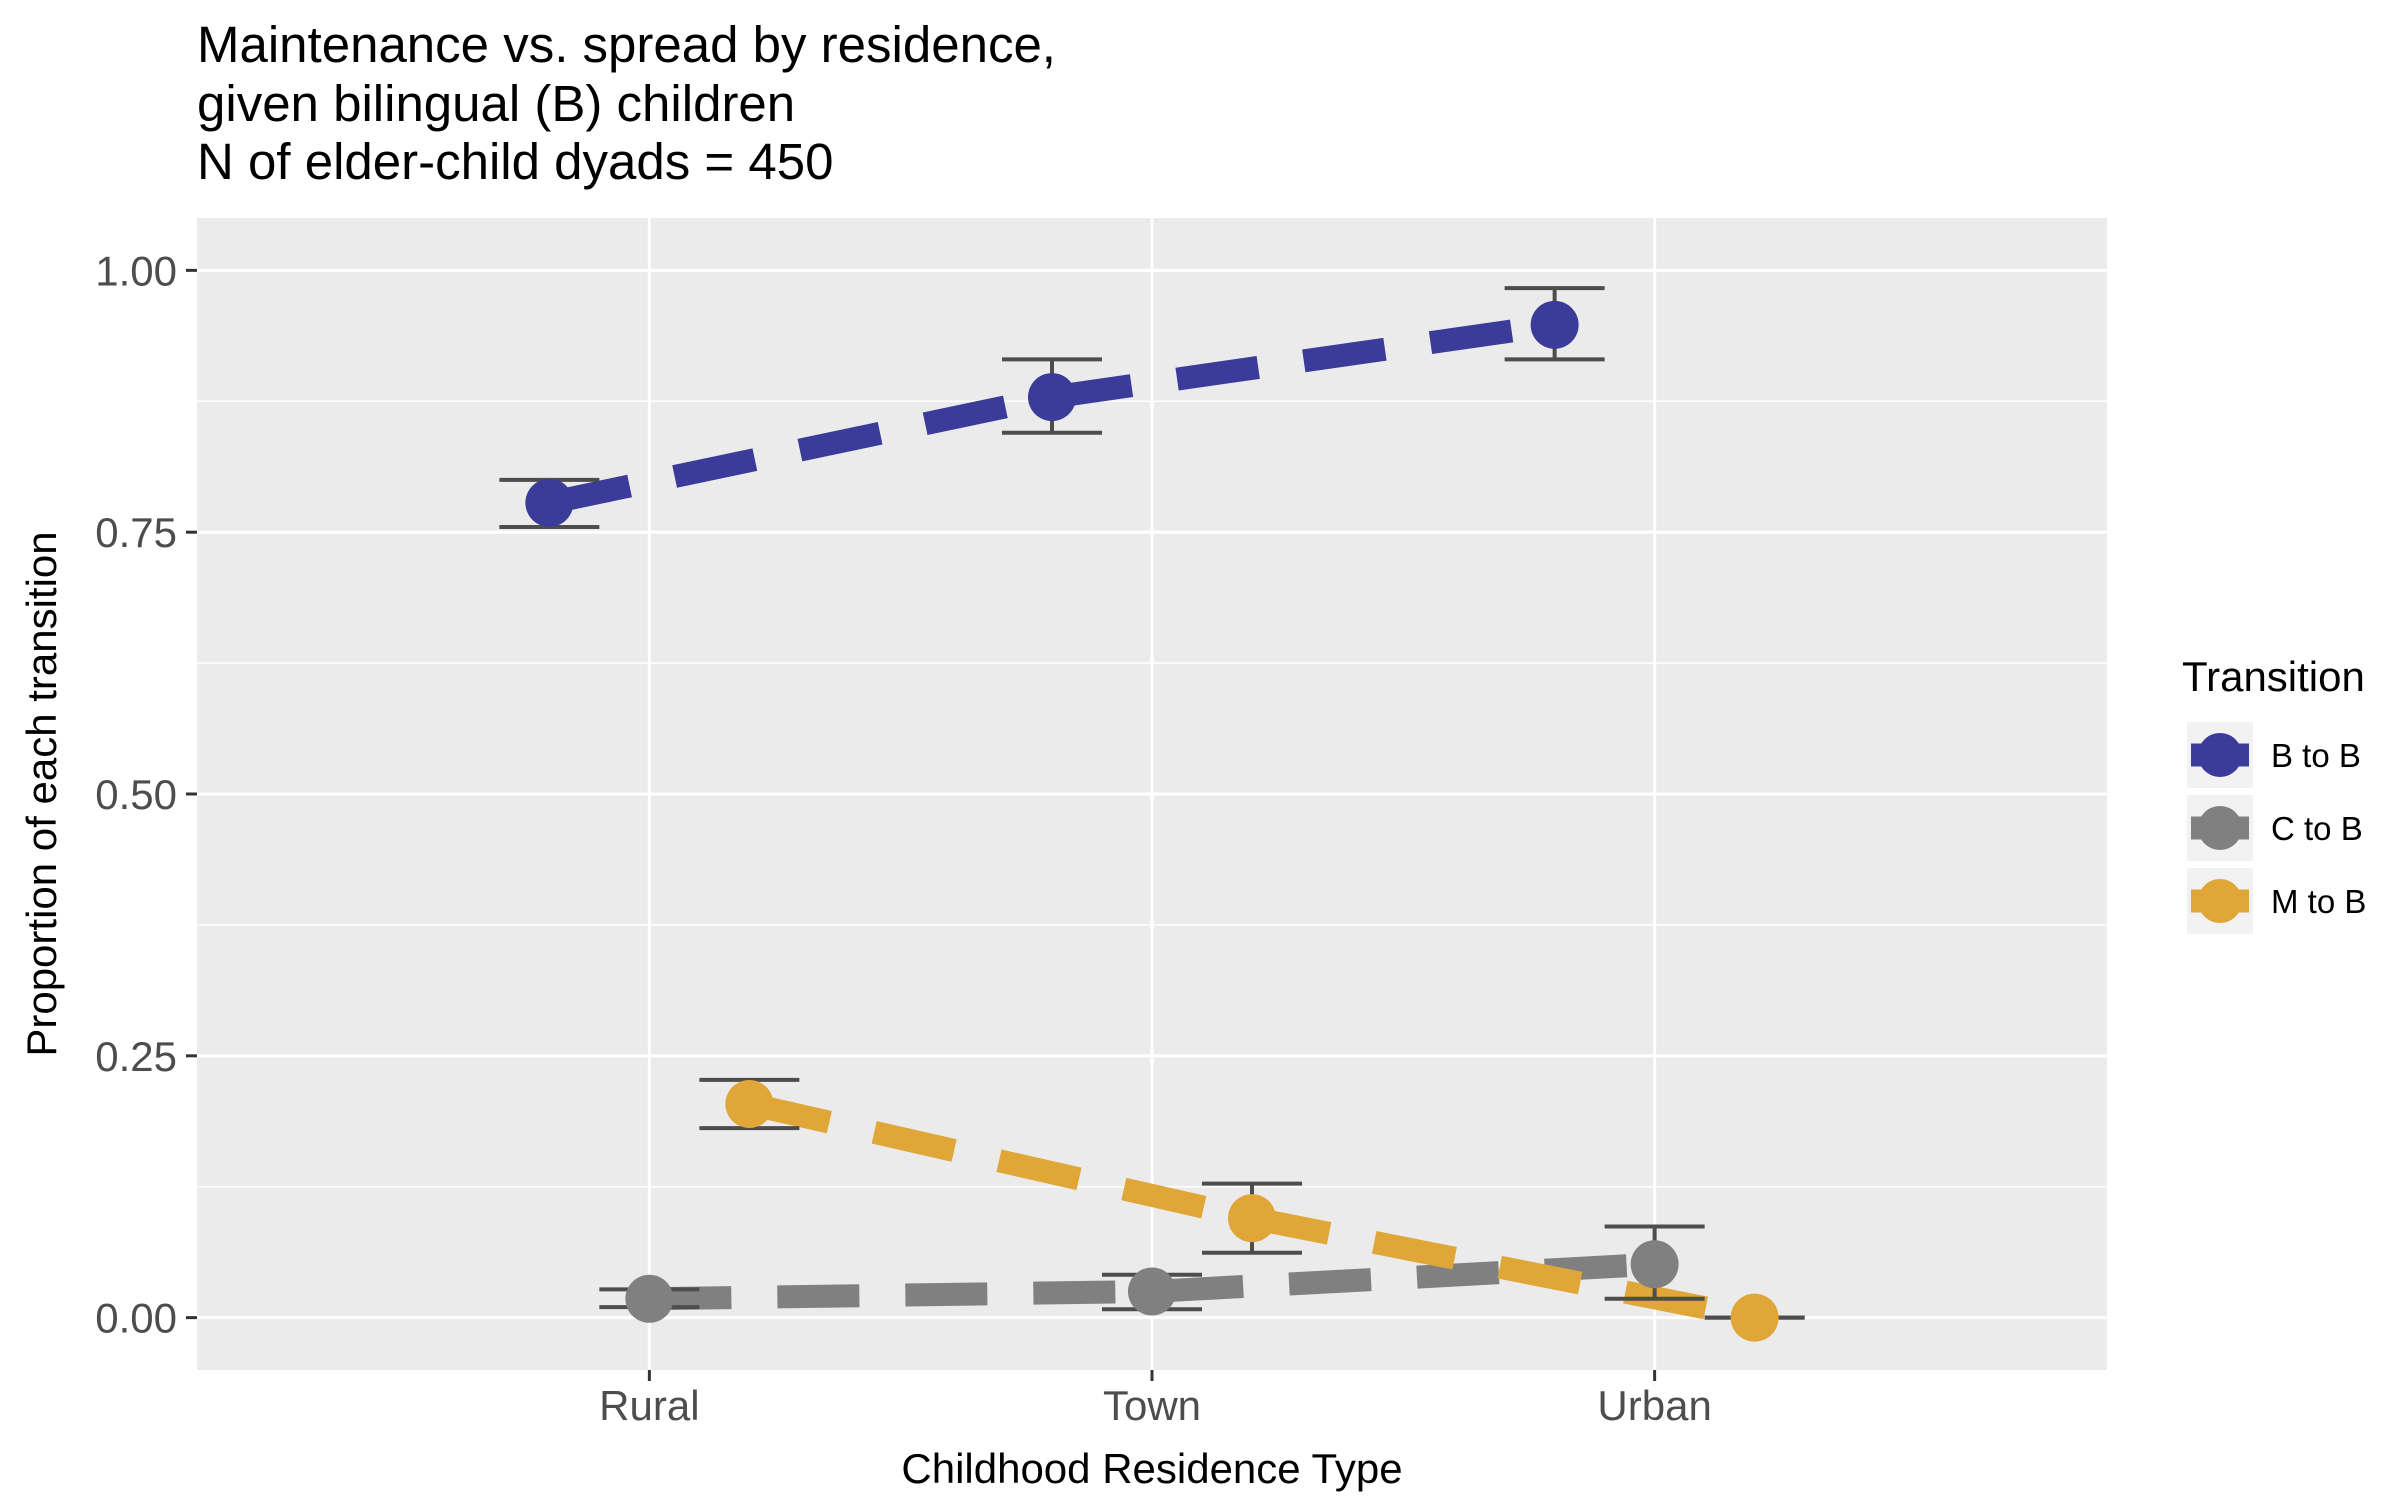 The width and height of the screenshot is (2400, 1500). I want to click on x-tick-label: Rural, so click(649, 1405).